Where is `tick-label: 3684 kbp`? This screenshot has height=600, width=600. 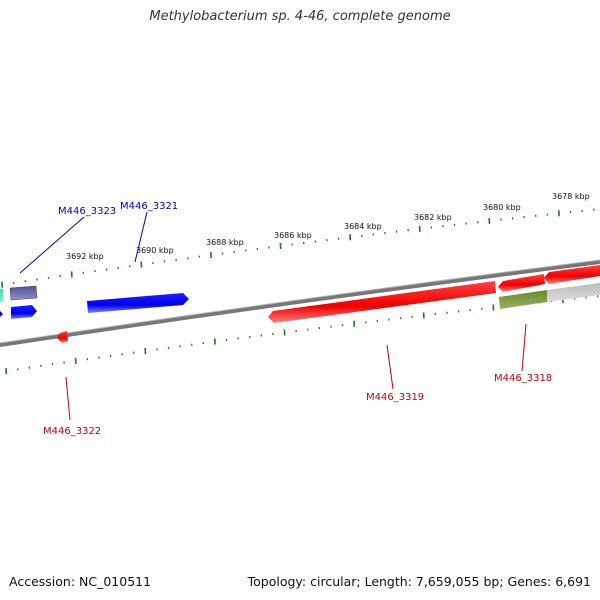 tick-label: 3684 kbp is located at coordinates (363, 226).